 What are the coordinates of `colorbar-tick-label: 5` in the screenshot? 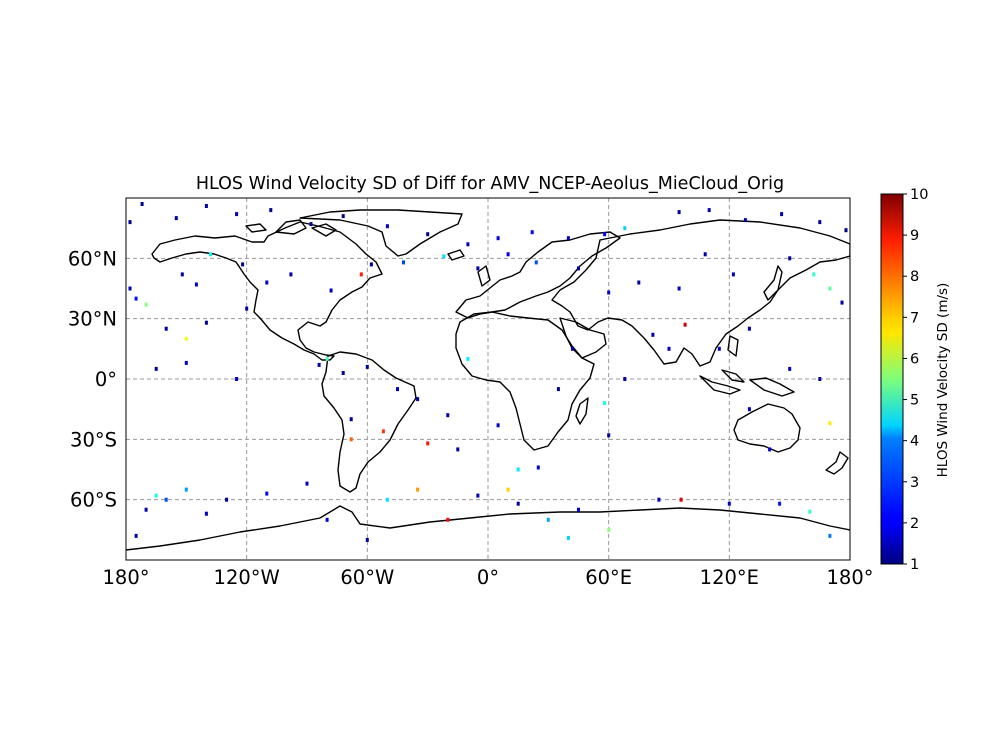 It's located at (914, 401).